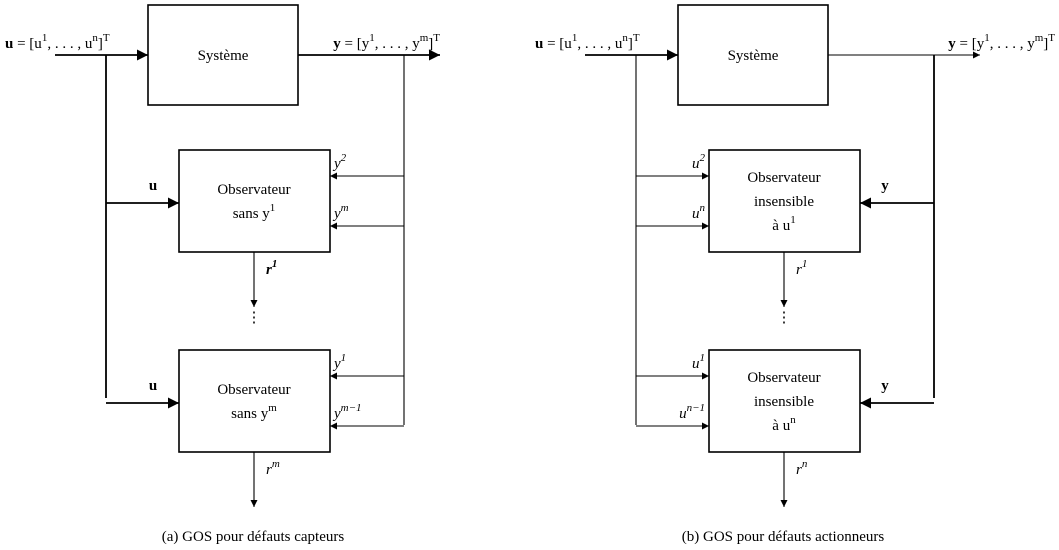 The image size is (1059, 550). What do you see at coordinates (223, 55) in the screenshot?
I see `system-box` at bounding box center [223, 55].